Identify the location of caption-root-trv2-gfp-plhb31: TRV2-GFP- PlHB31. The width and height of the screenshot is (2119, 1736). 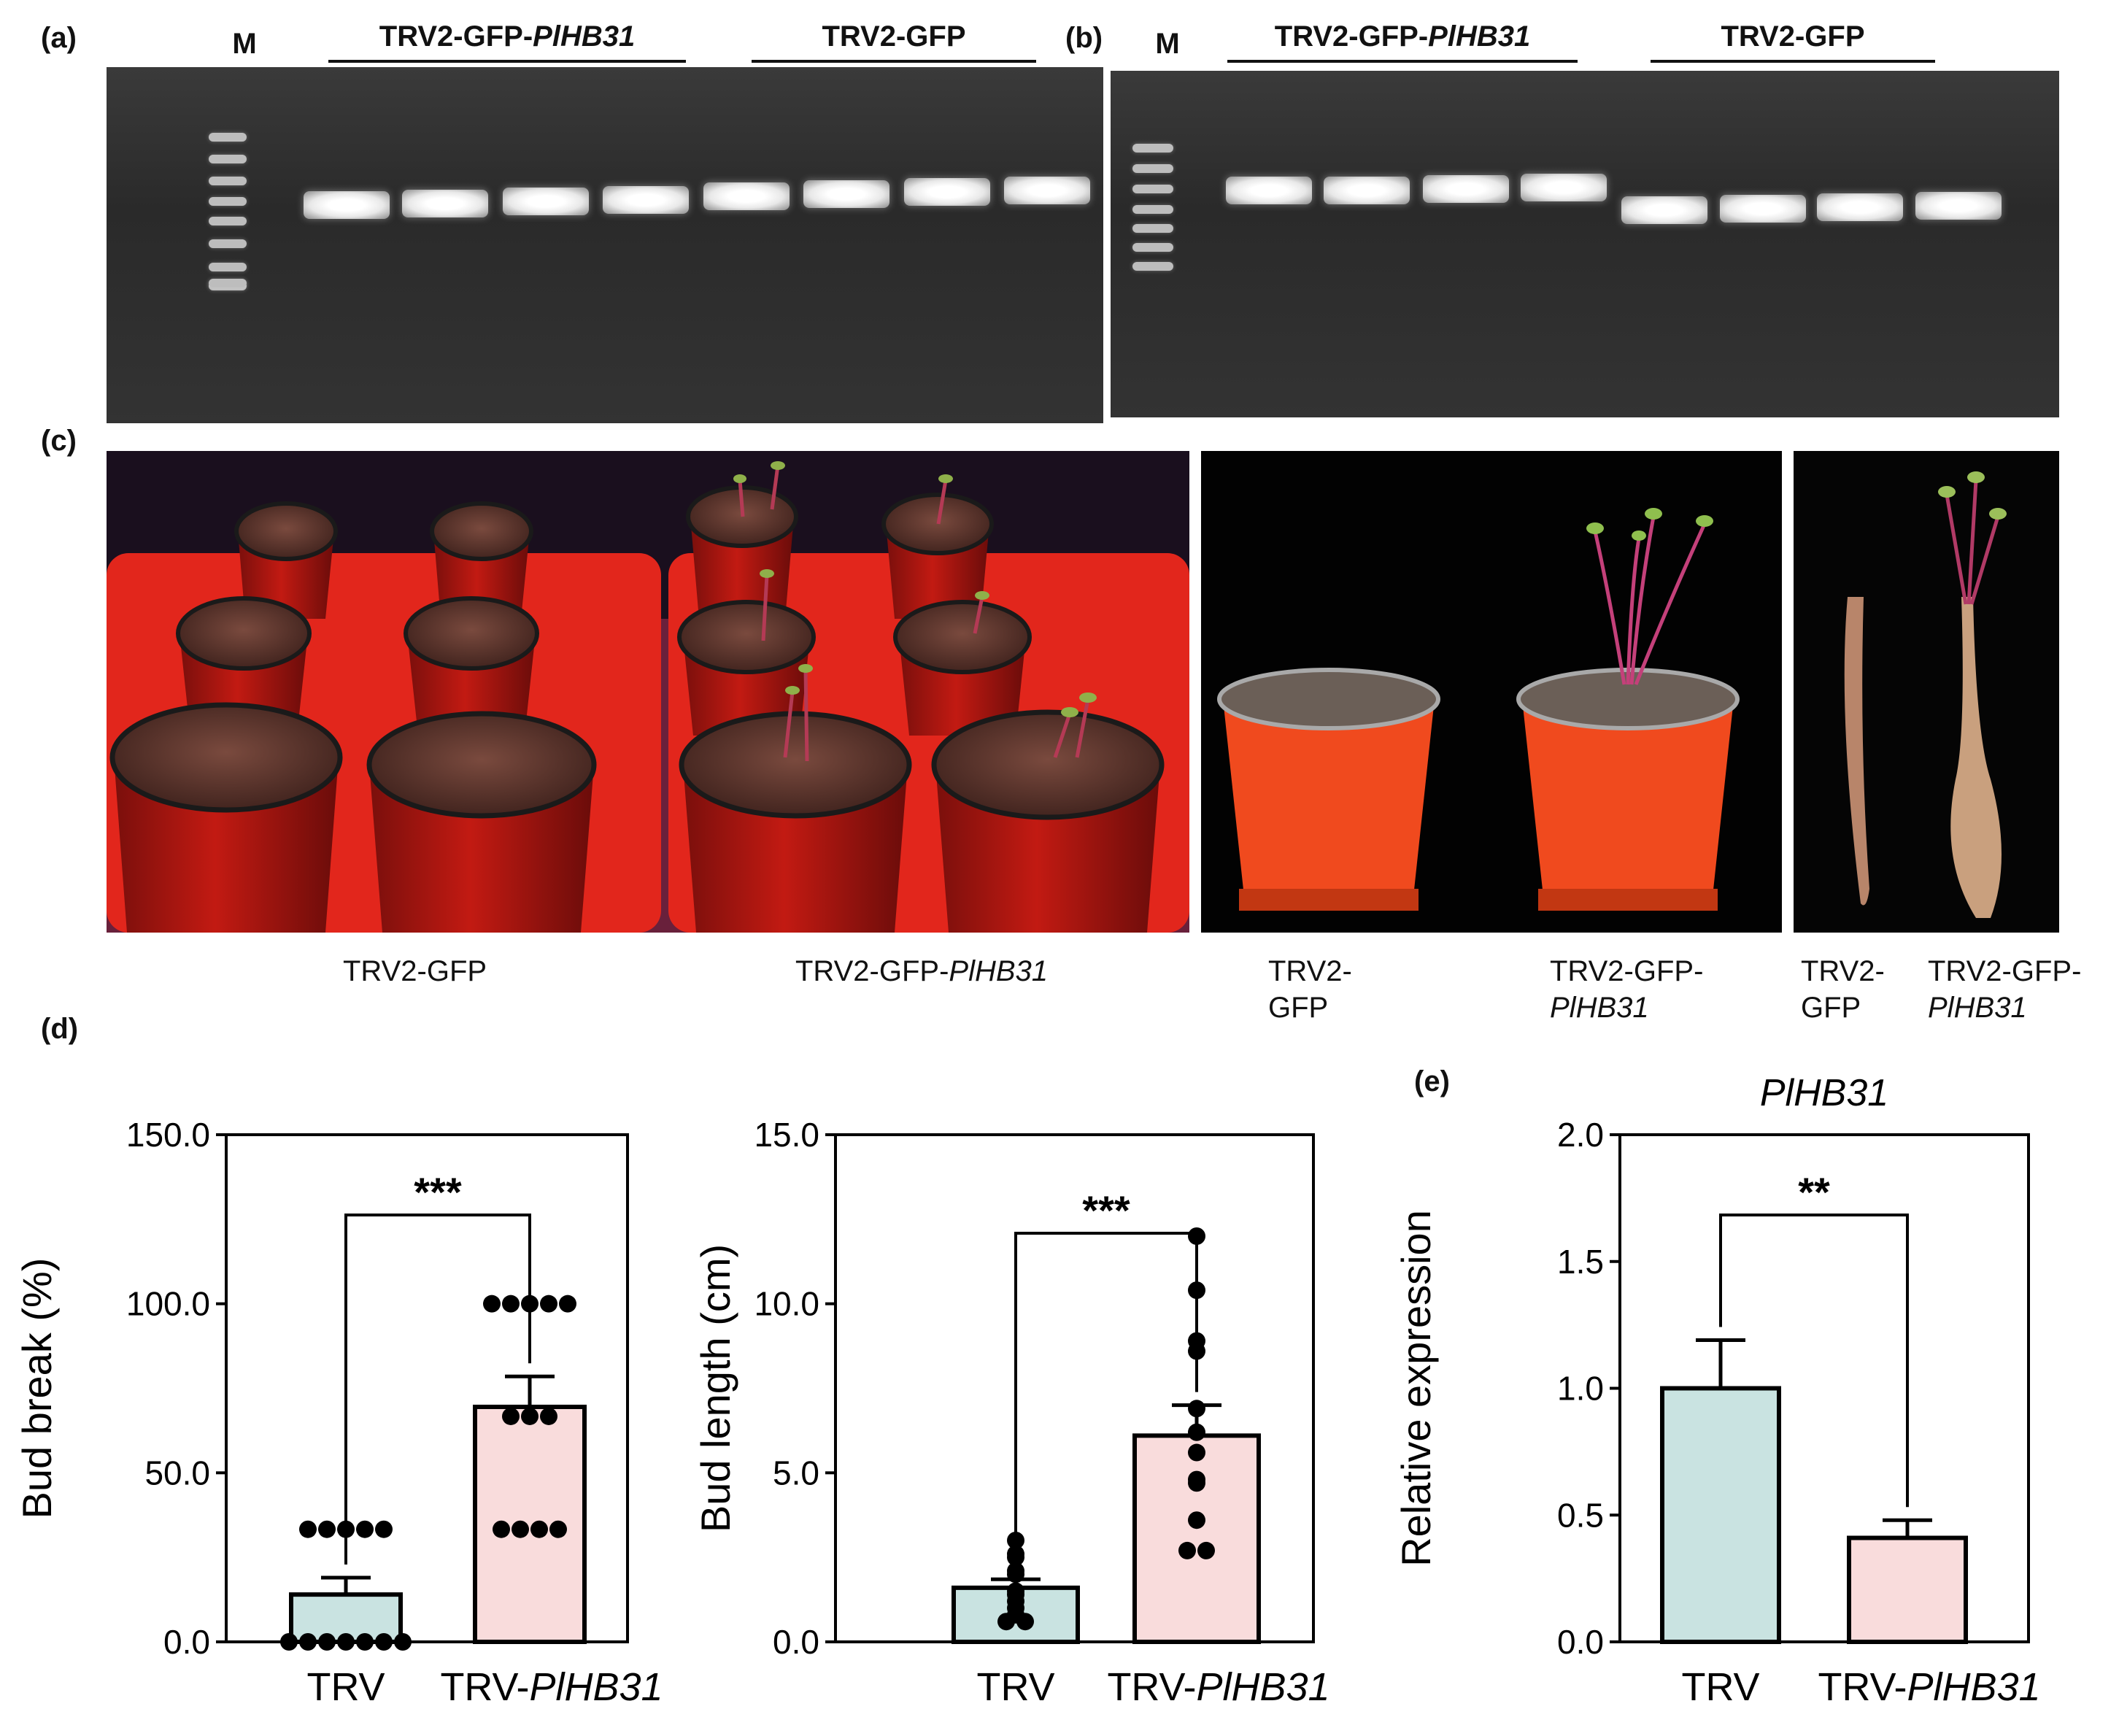
(2005, 989).